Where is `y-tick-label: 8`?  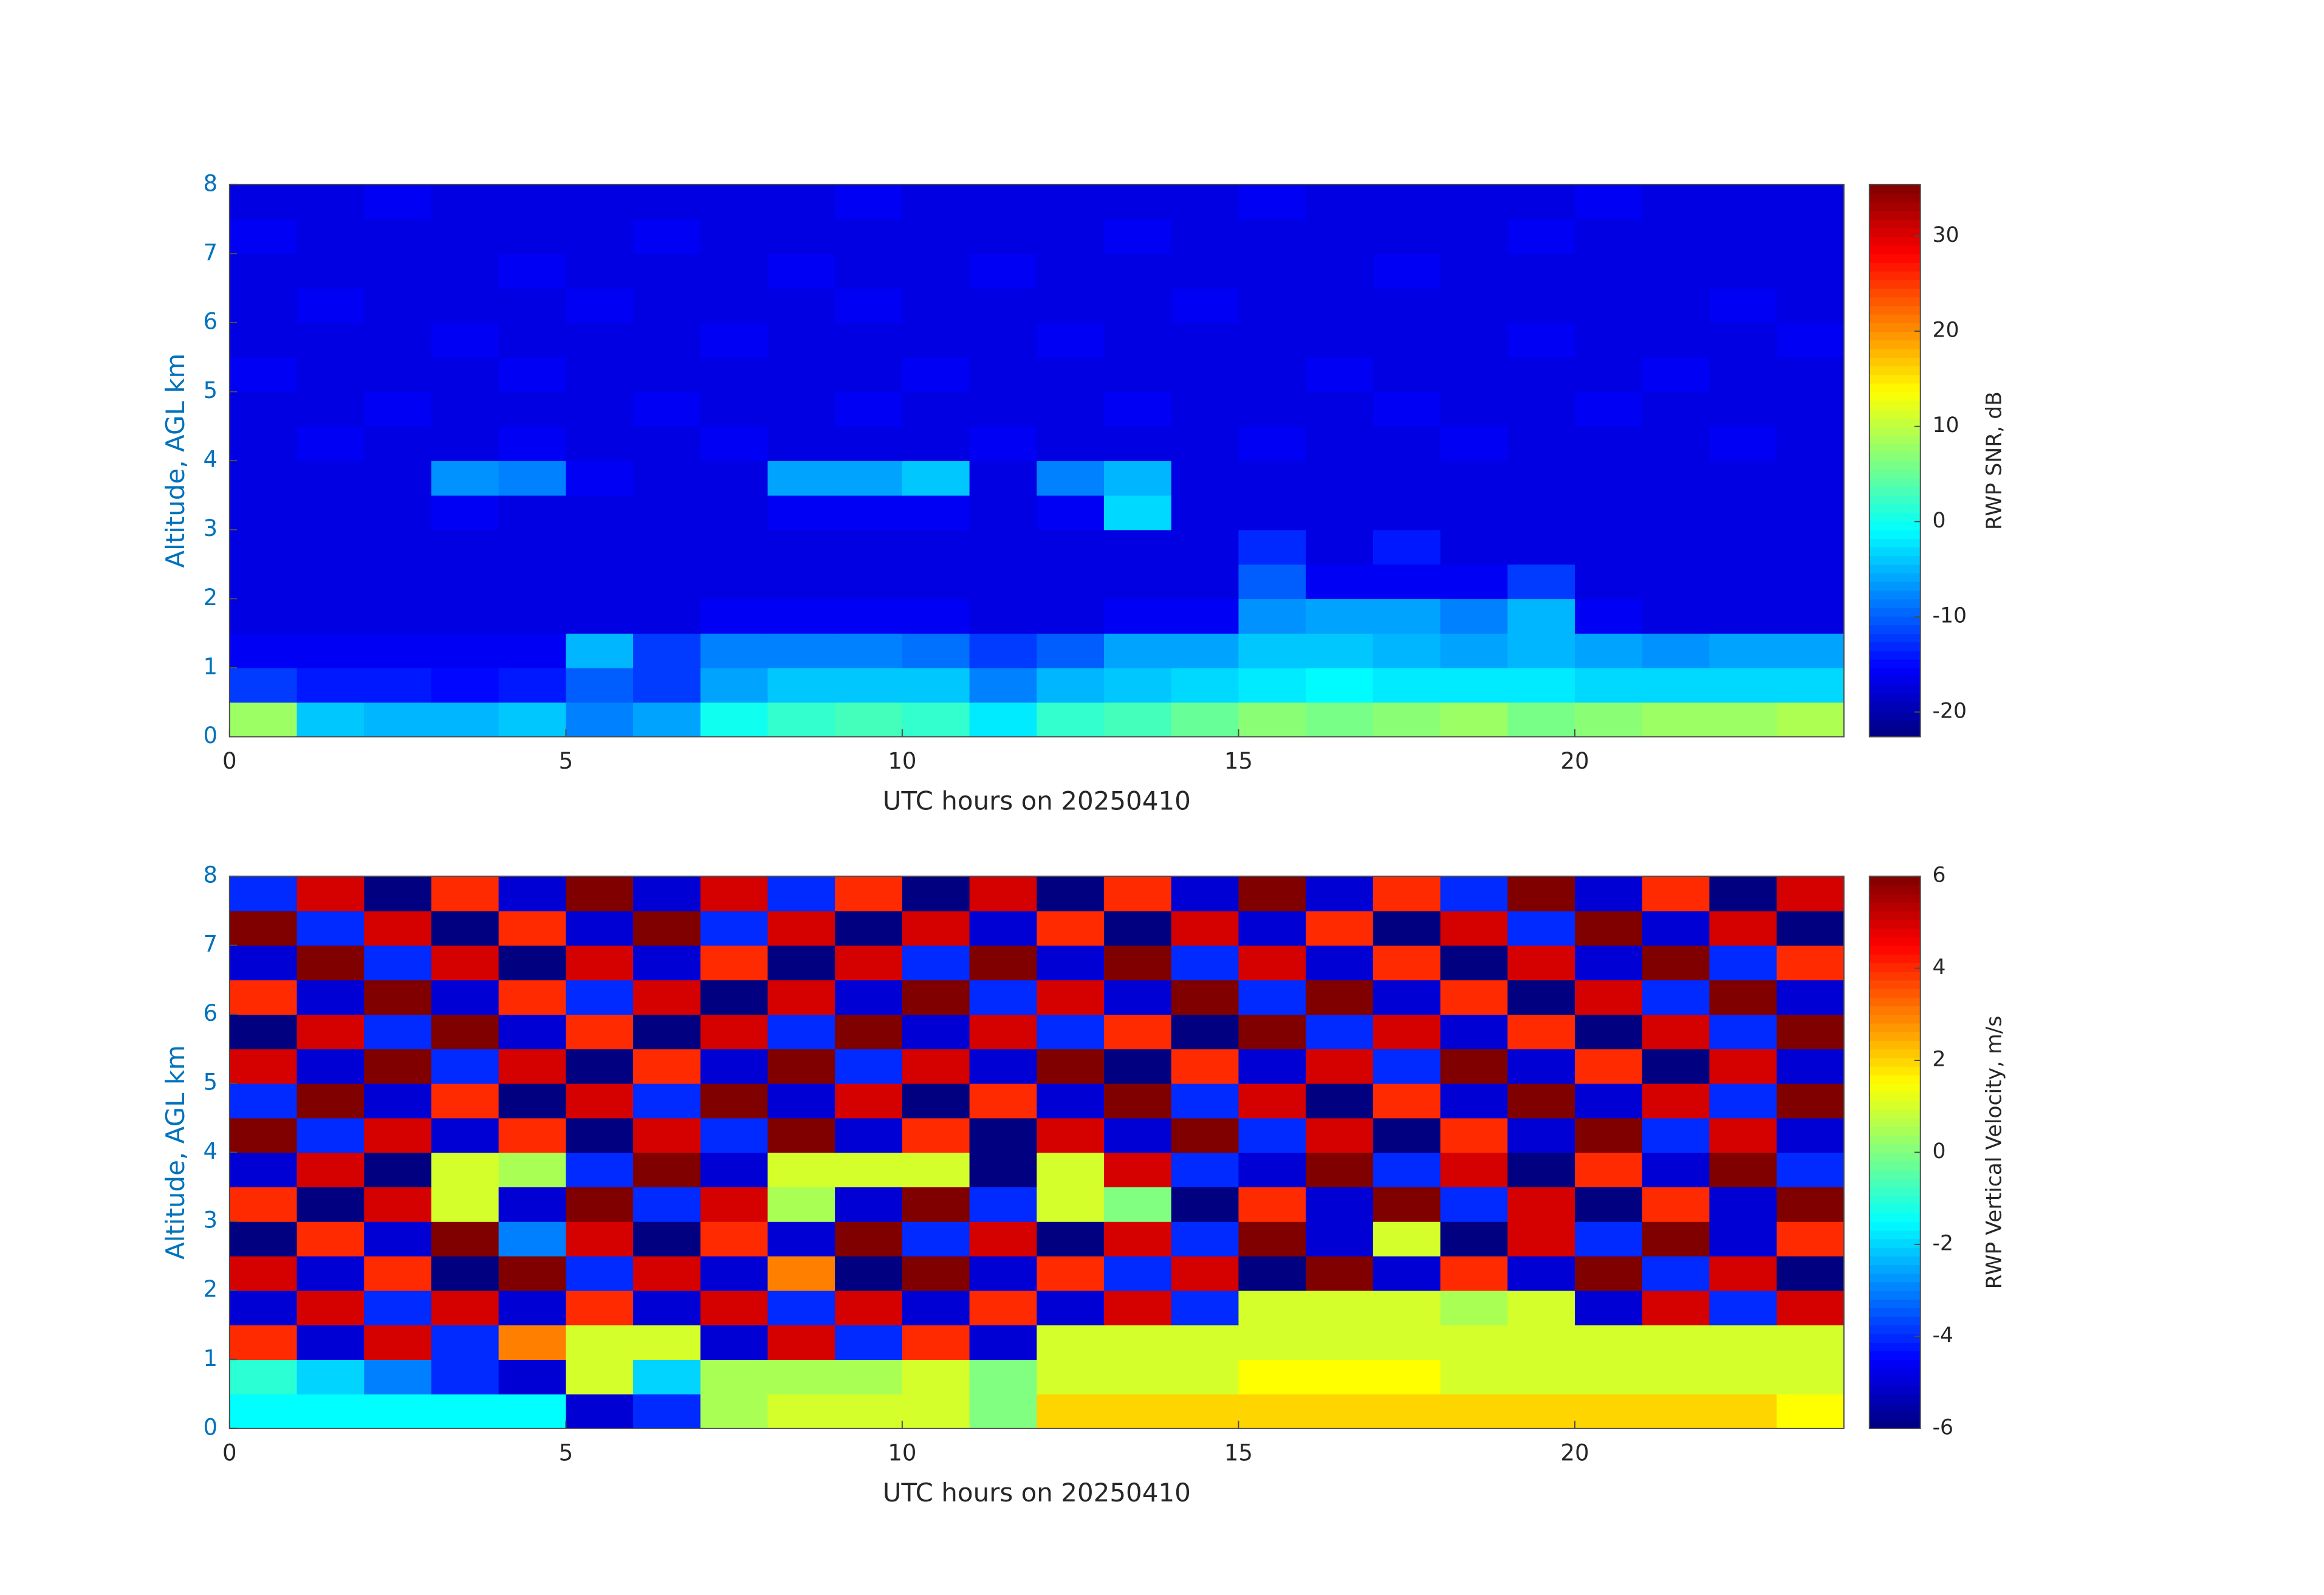 y-tick-label: 8 is located at coordinates (210, 183).